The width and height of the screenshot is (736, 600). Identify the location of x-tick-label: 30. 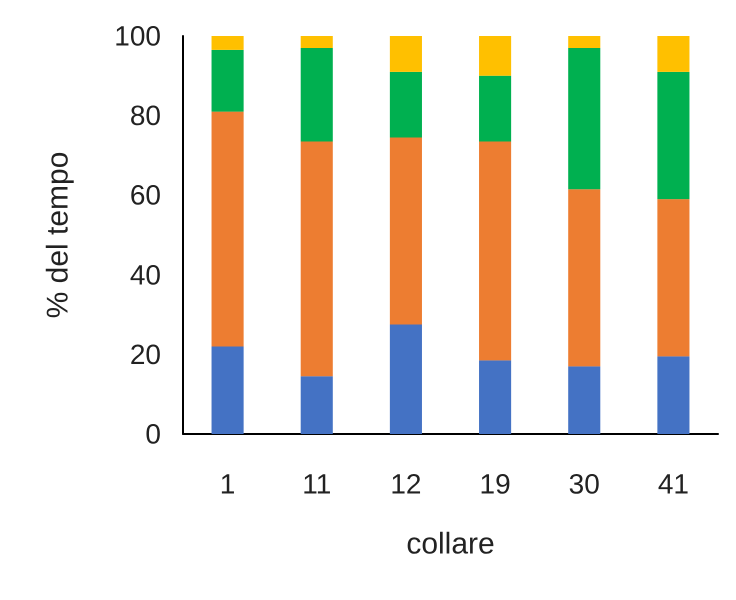
(584, 484).